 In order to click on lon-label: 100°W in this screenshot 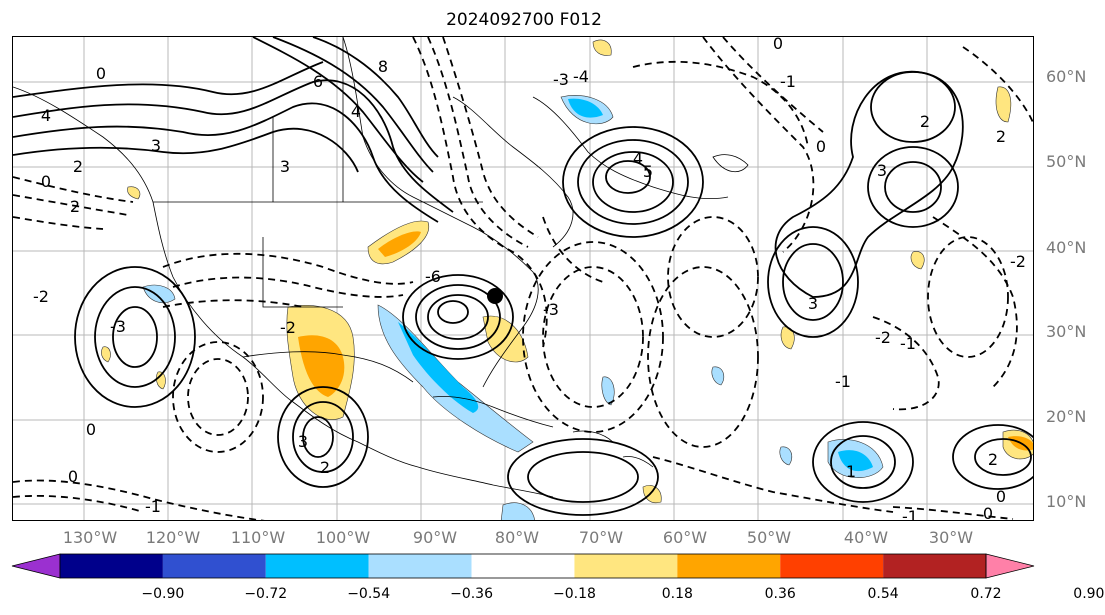, I will do `click(343, 537)`.